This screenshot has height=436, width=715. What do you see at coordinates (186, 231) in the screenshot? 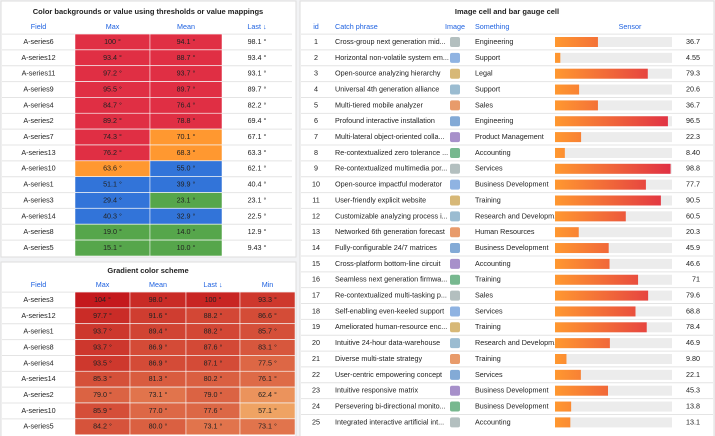
I see `cell-value: 14.0 °` at bounding box center [186, 231].